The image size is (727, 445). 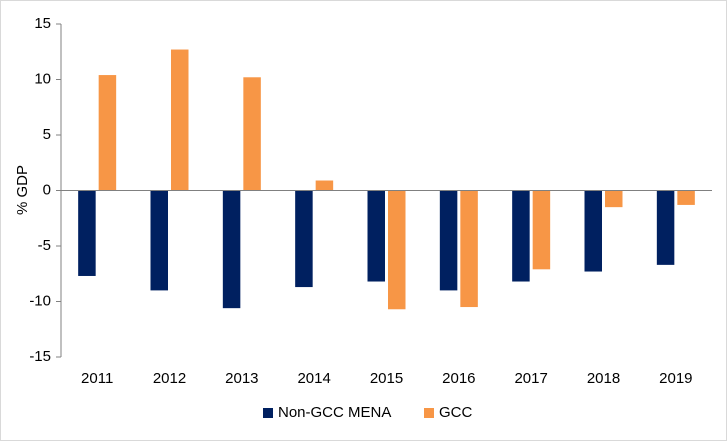 What do you see at coordinates (456, 412) in the screenshot?
I see `legend-label-gcc: GCC` at bounding box center [456, 412].